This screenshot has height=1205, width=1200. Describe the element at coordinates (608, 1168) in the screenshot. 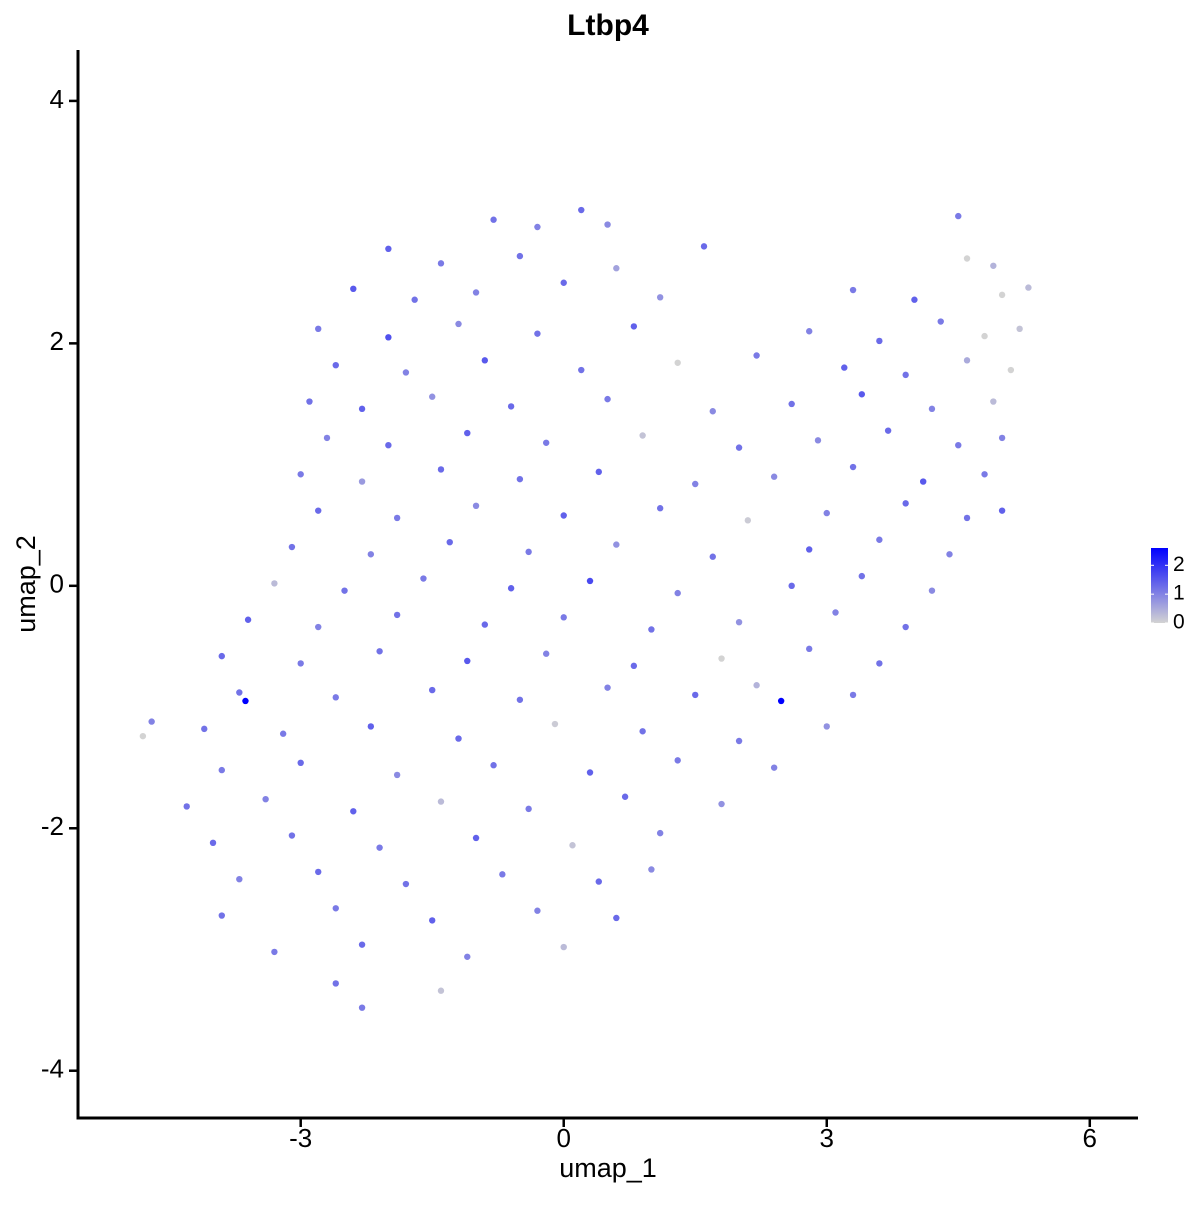

I see `x-axis-label: umap_1` at that location.